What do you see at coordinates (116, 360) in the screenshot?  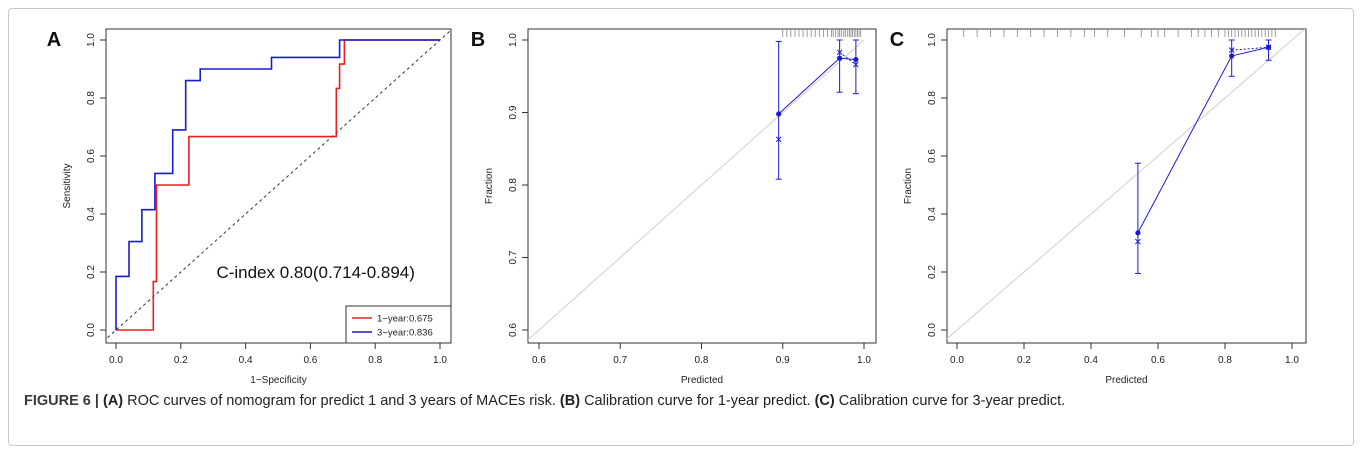 I see `panel-a-x-tick-label: 0.0` at bounding box center [116, 360].